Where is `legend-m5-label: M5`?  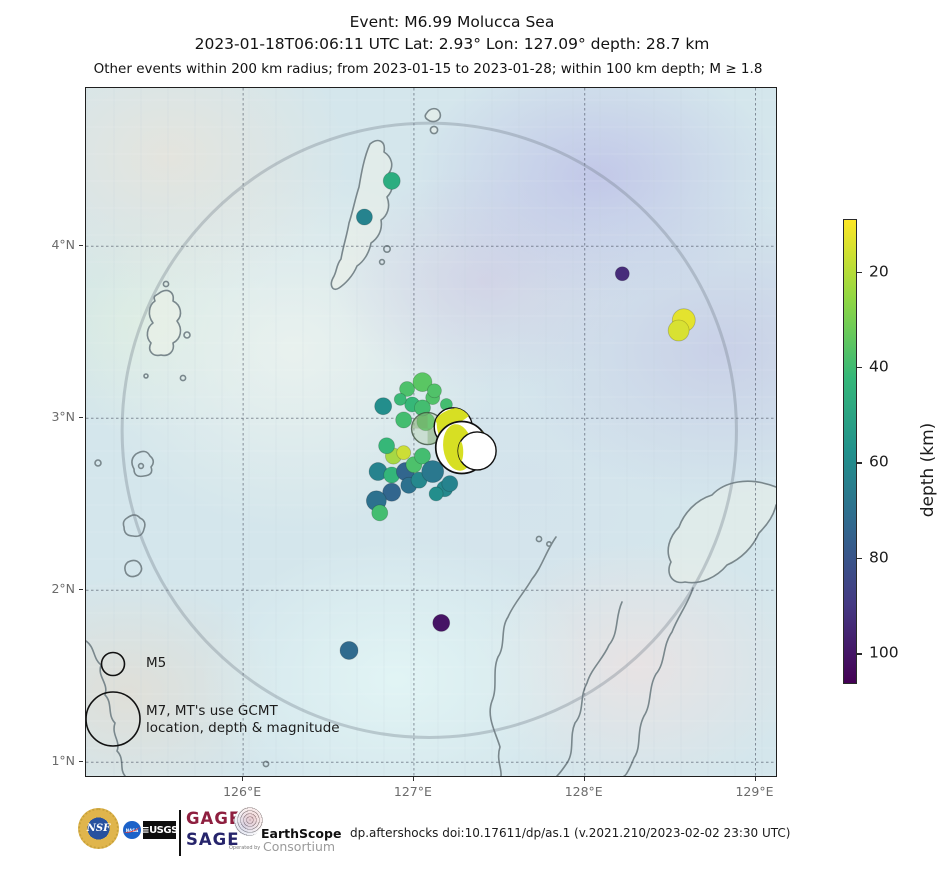 legend-m5-label: M5 is located at coordinates (156, 663).